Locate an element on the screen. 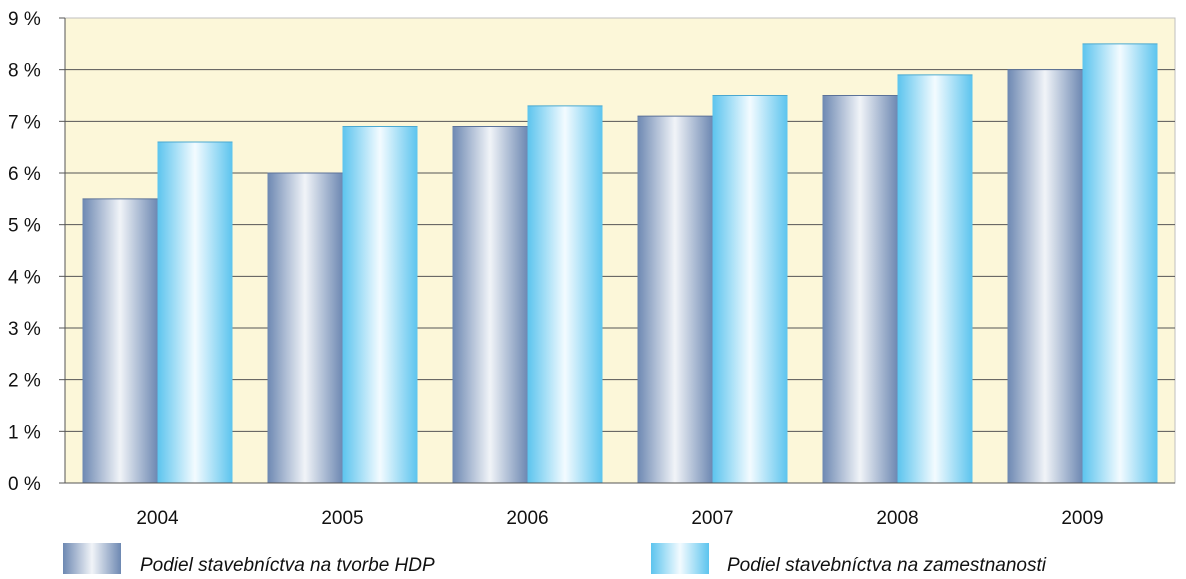  bar-series-1-2006 is located at coordinates (490, 304).